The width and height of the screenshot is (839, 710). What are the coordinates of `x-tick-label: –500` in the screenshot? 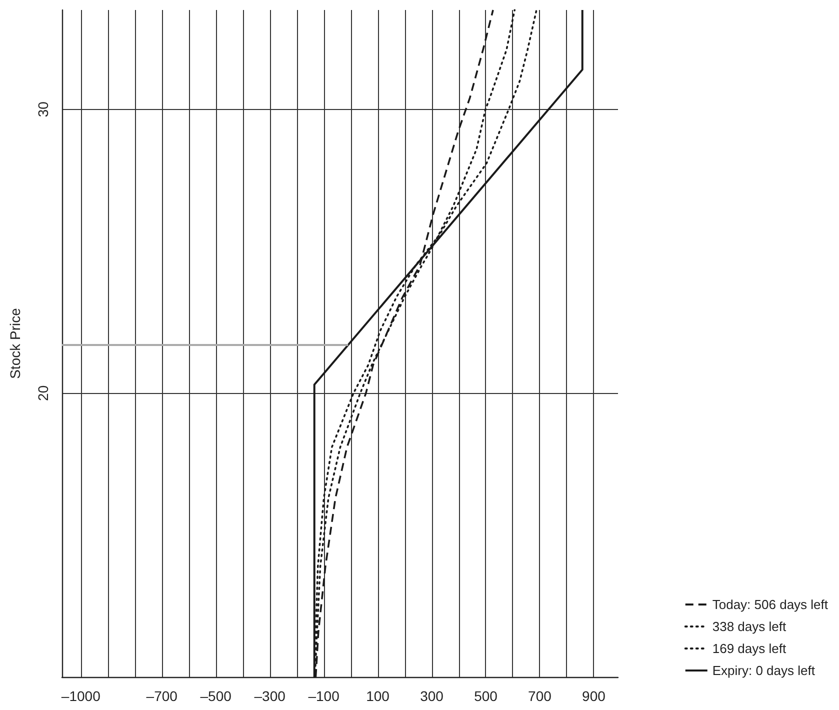 It's located at (216, 696).